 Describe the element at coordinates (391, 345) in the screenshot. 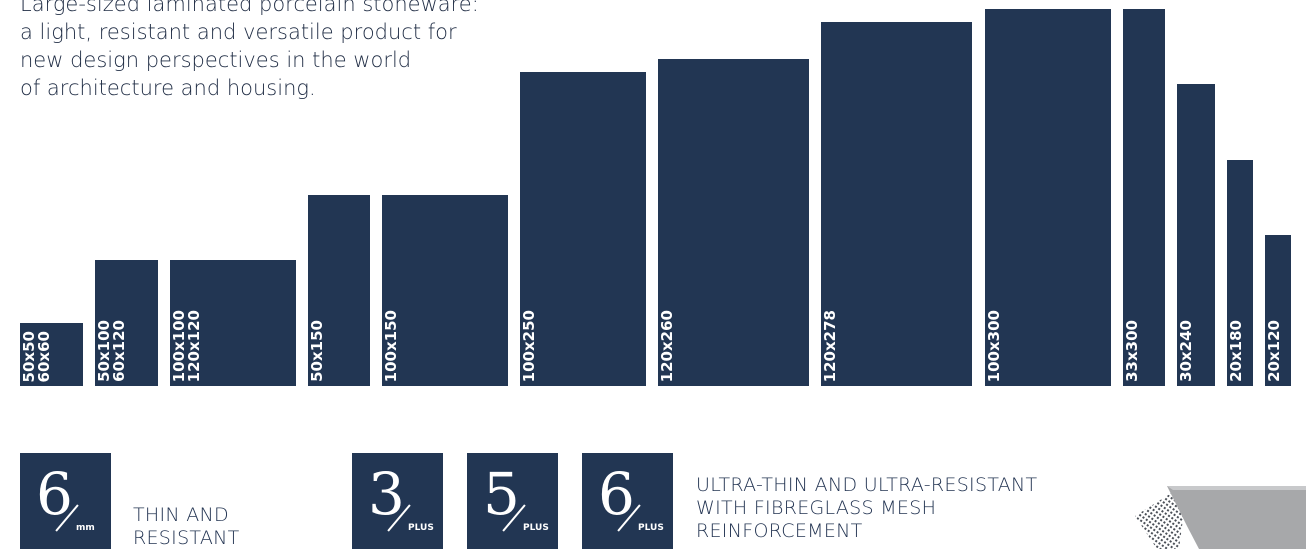

I see `tile-size-label: 100x150` at that location.